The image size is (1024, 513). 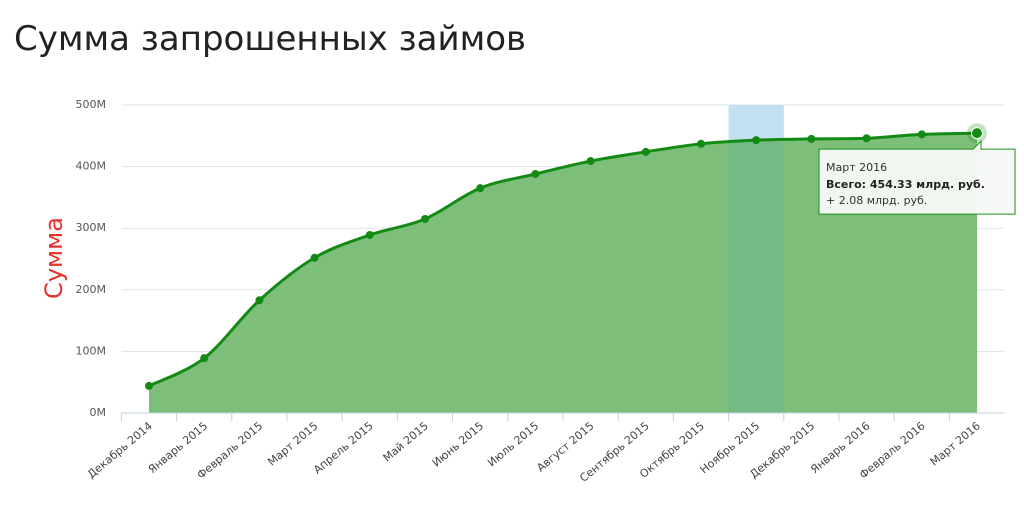 What do you see at coordinates (955, 443) in the screenshot?
I see `x-tick-label: Март 2016` at bounding box center [955, 443].